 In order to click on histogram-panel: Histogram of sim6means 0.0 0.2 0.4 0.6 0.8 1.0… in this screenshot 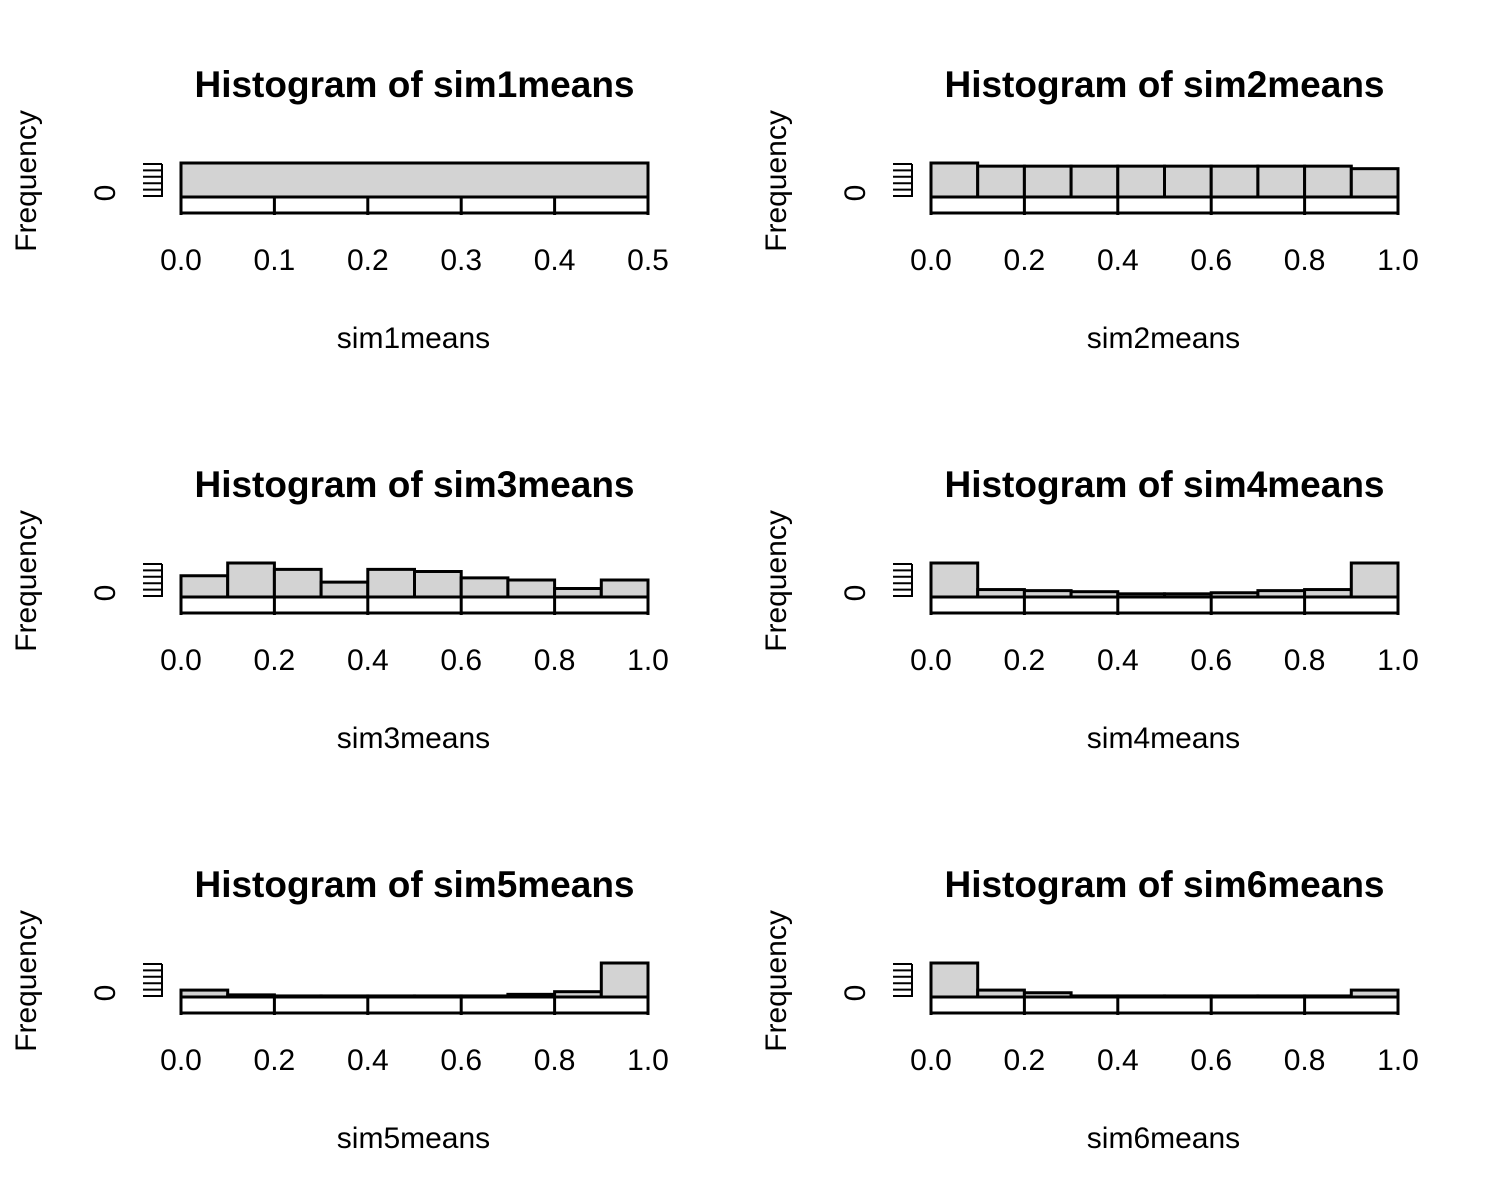, I will do `click(1089, 1009)`.